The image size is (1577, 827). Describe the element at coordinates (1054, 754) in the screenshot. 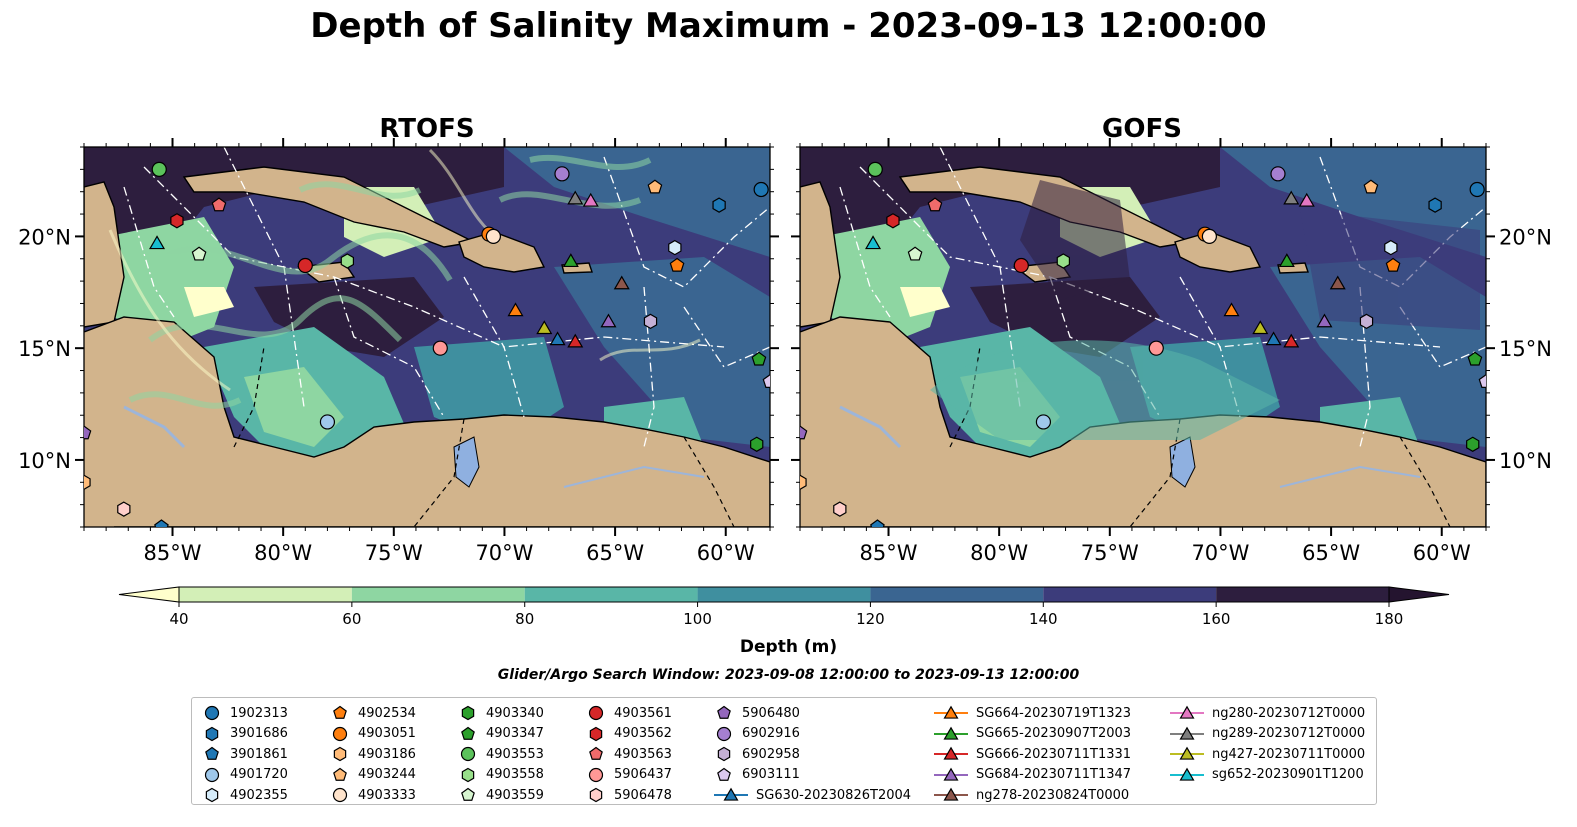

I see `legend-label: SG666-20230711T1331` at that location.